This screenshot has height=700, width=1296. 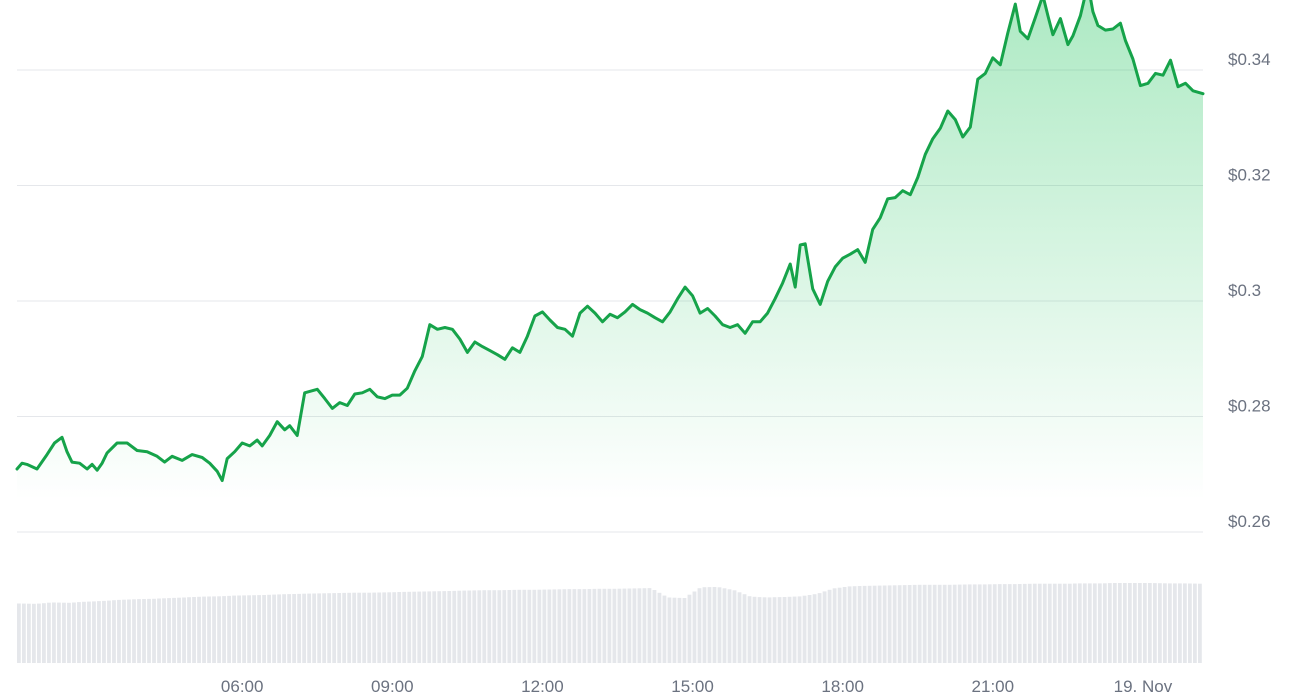 What do you see at coordinates (697, 686) in the screenshot?
I see `x-axis-ticks: 06:00 09:00 12:00 15:00 18:00 21:00 19. Nov` at bounding box center [697, 686].